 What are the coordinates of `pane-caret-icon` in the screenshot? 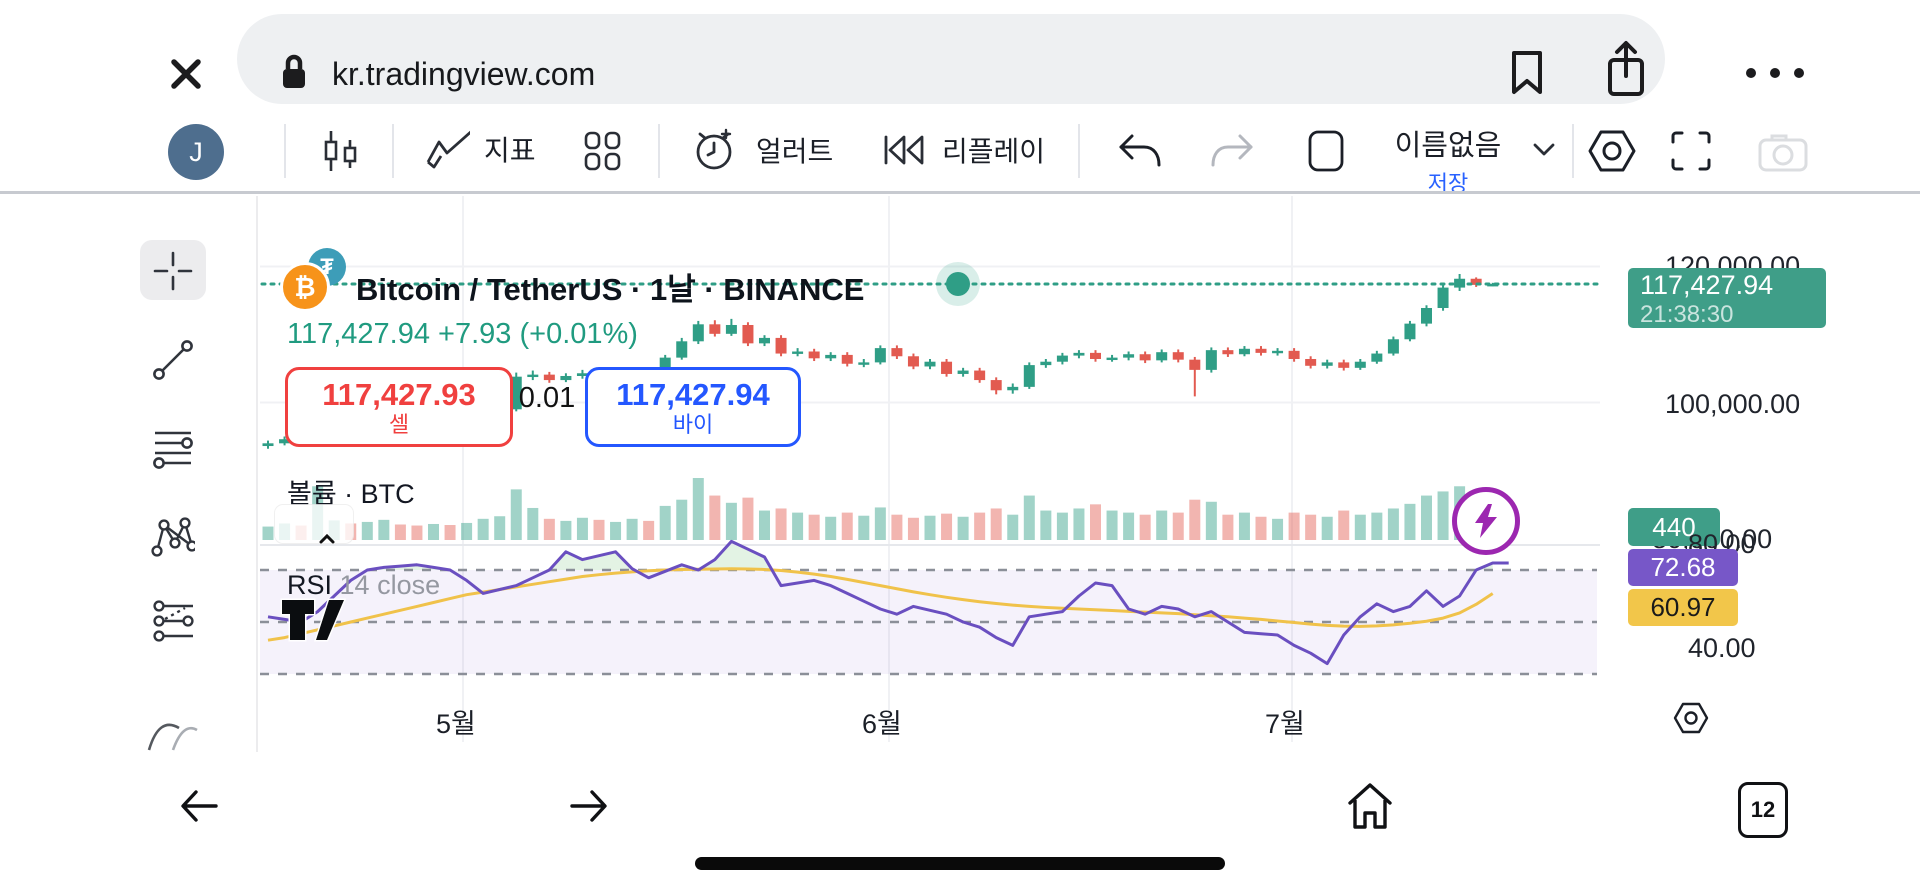 It's located at (327, 539).